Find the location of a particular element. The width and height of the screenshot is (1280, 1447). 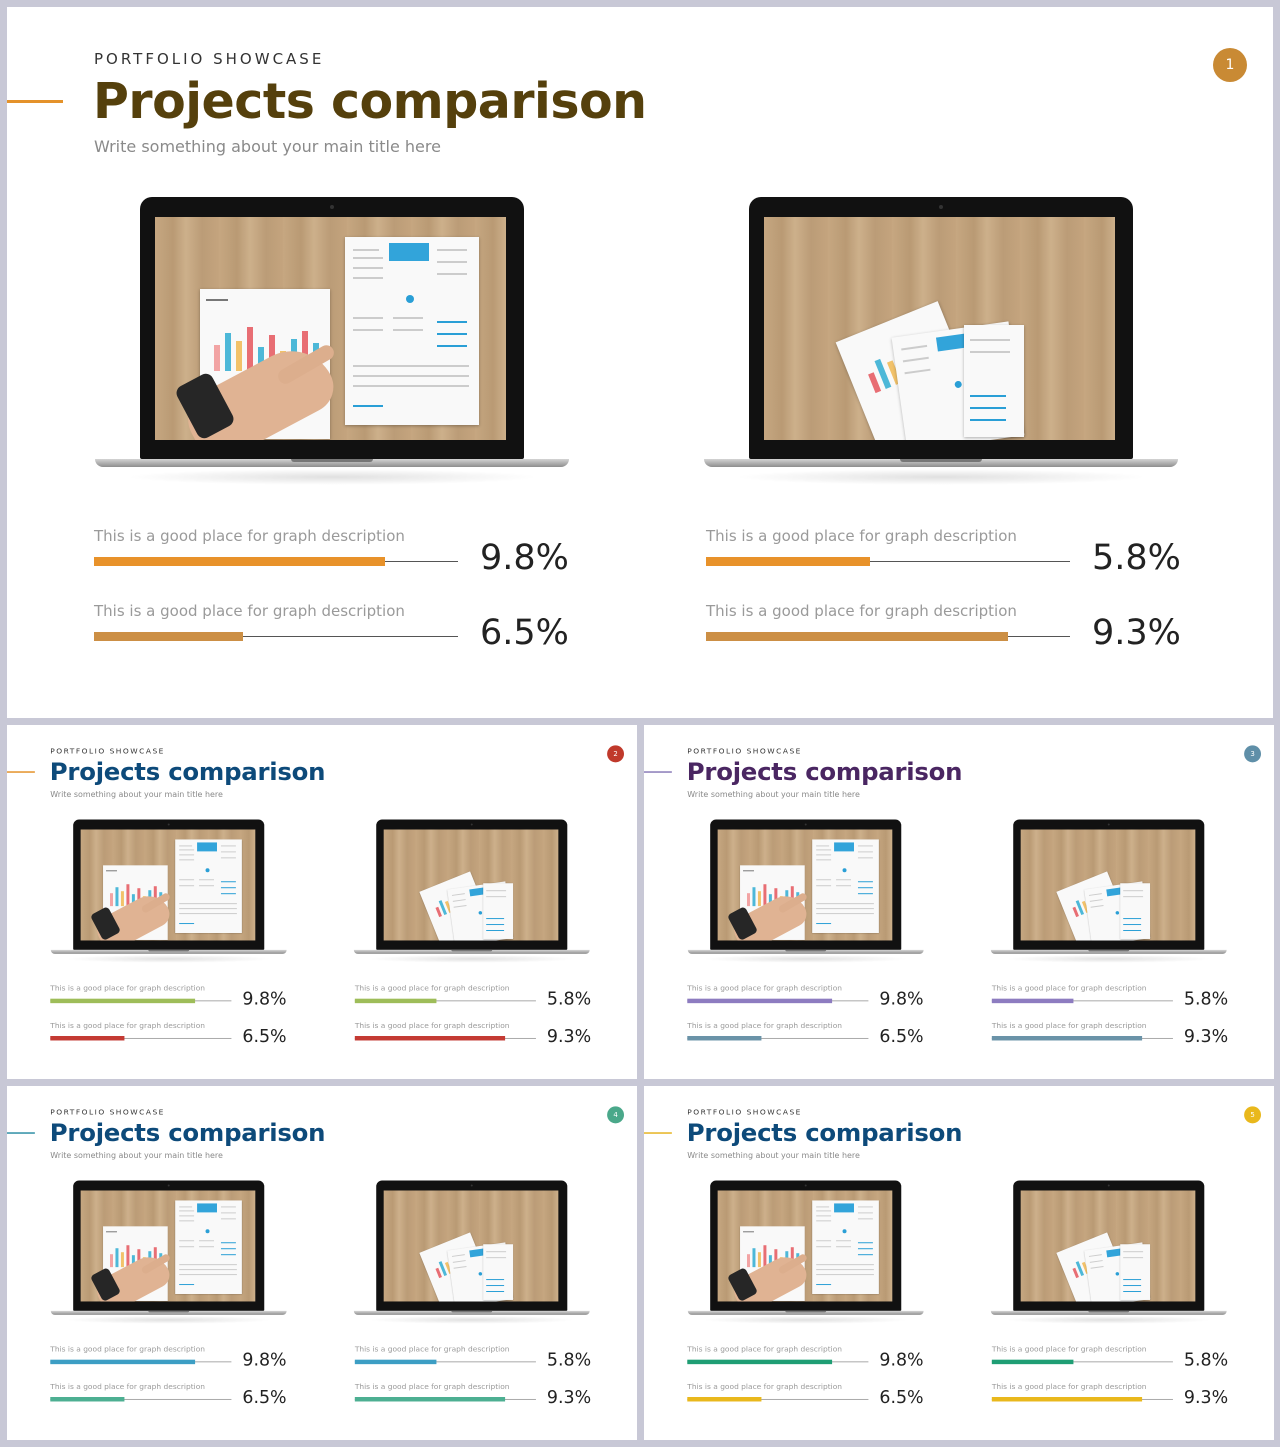

slide-number-badge: 1 is located at coordinates (1230, 65).